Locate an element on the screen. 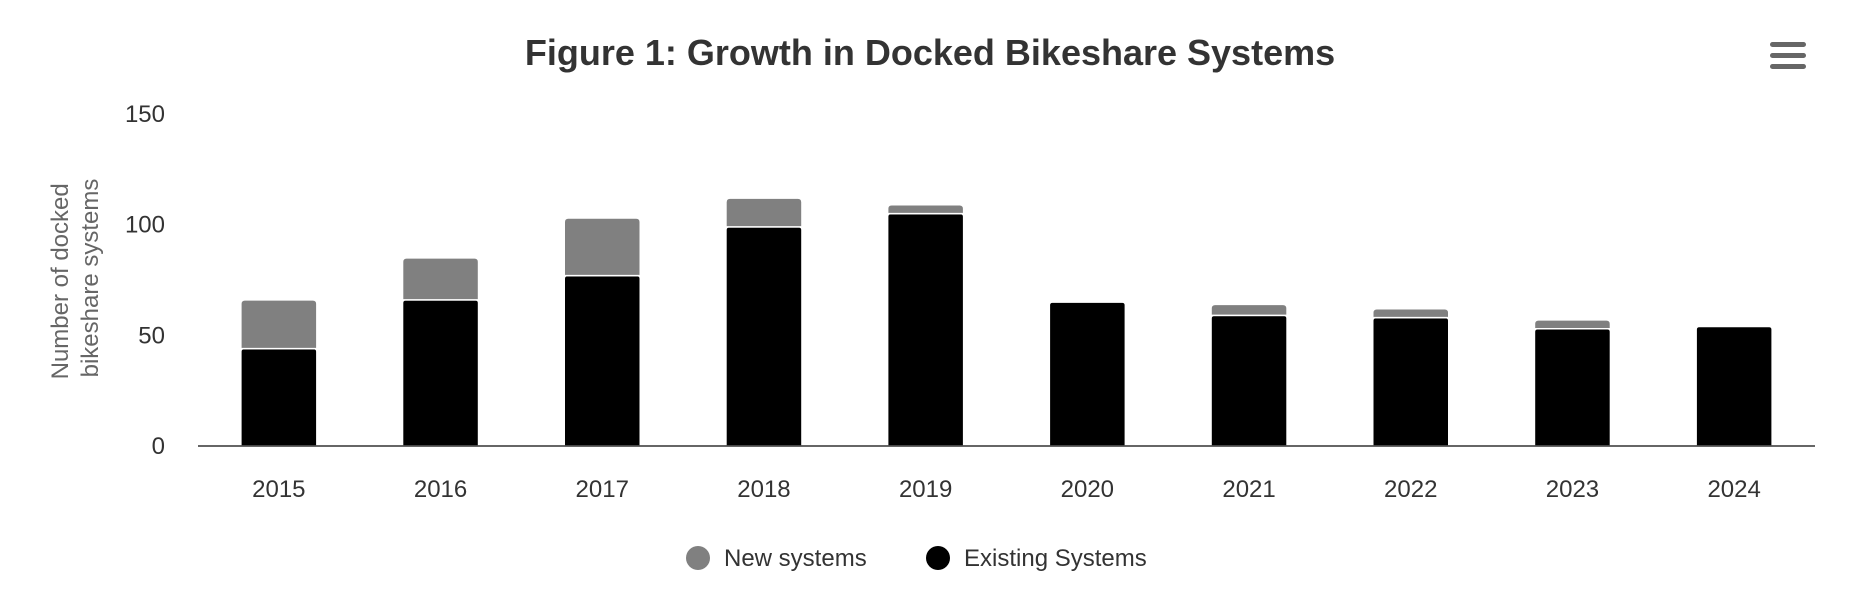 The image size is (1866, 608). x-tick-label: 2017 is located at coordinates (602, 489).